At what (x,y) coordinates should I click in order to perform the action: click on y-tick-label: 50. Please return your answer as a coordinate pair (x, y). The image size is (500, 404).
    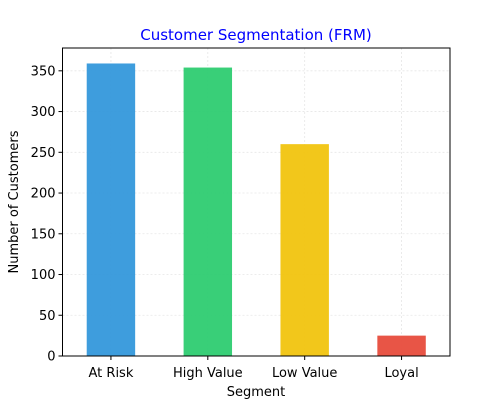
    Looking at the image, I should click on (47, 316).